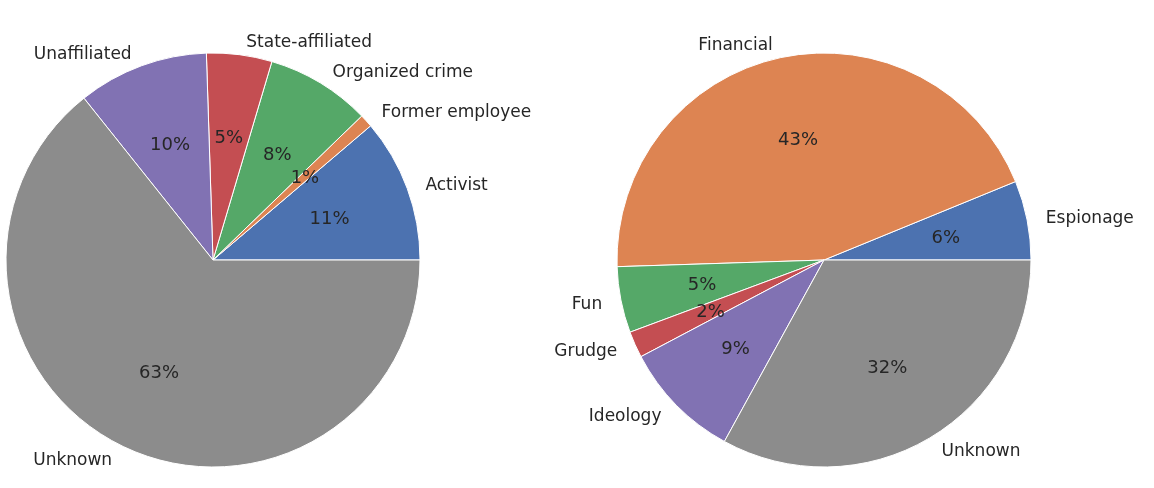  Describe the element at coordinates (735, 43) in the screenshot. I see `slice-label: Financial` at that location.